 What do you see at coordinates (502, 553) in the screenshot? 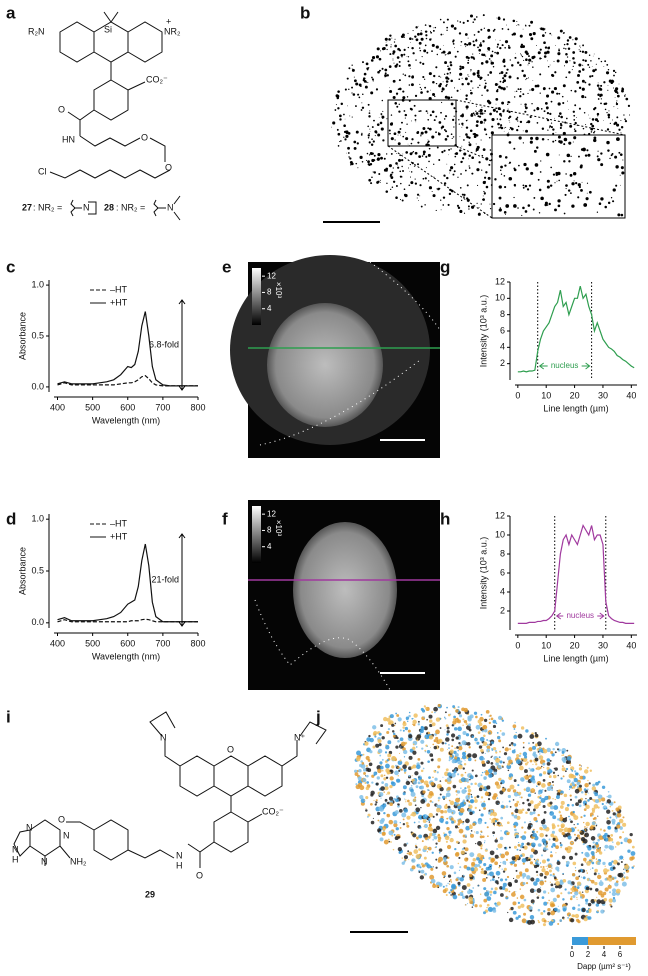
I see `y-tick-label: 8` at bounding box center [502, 553].